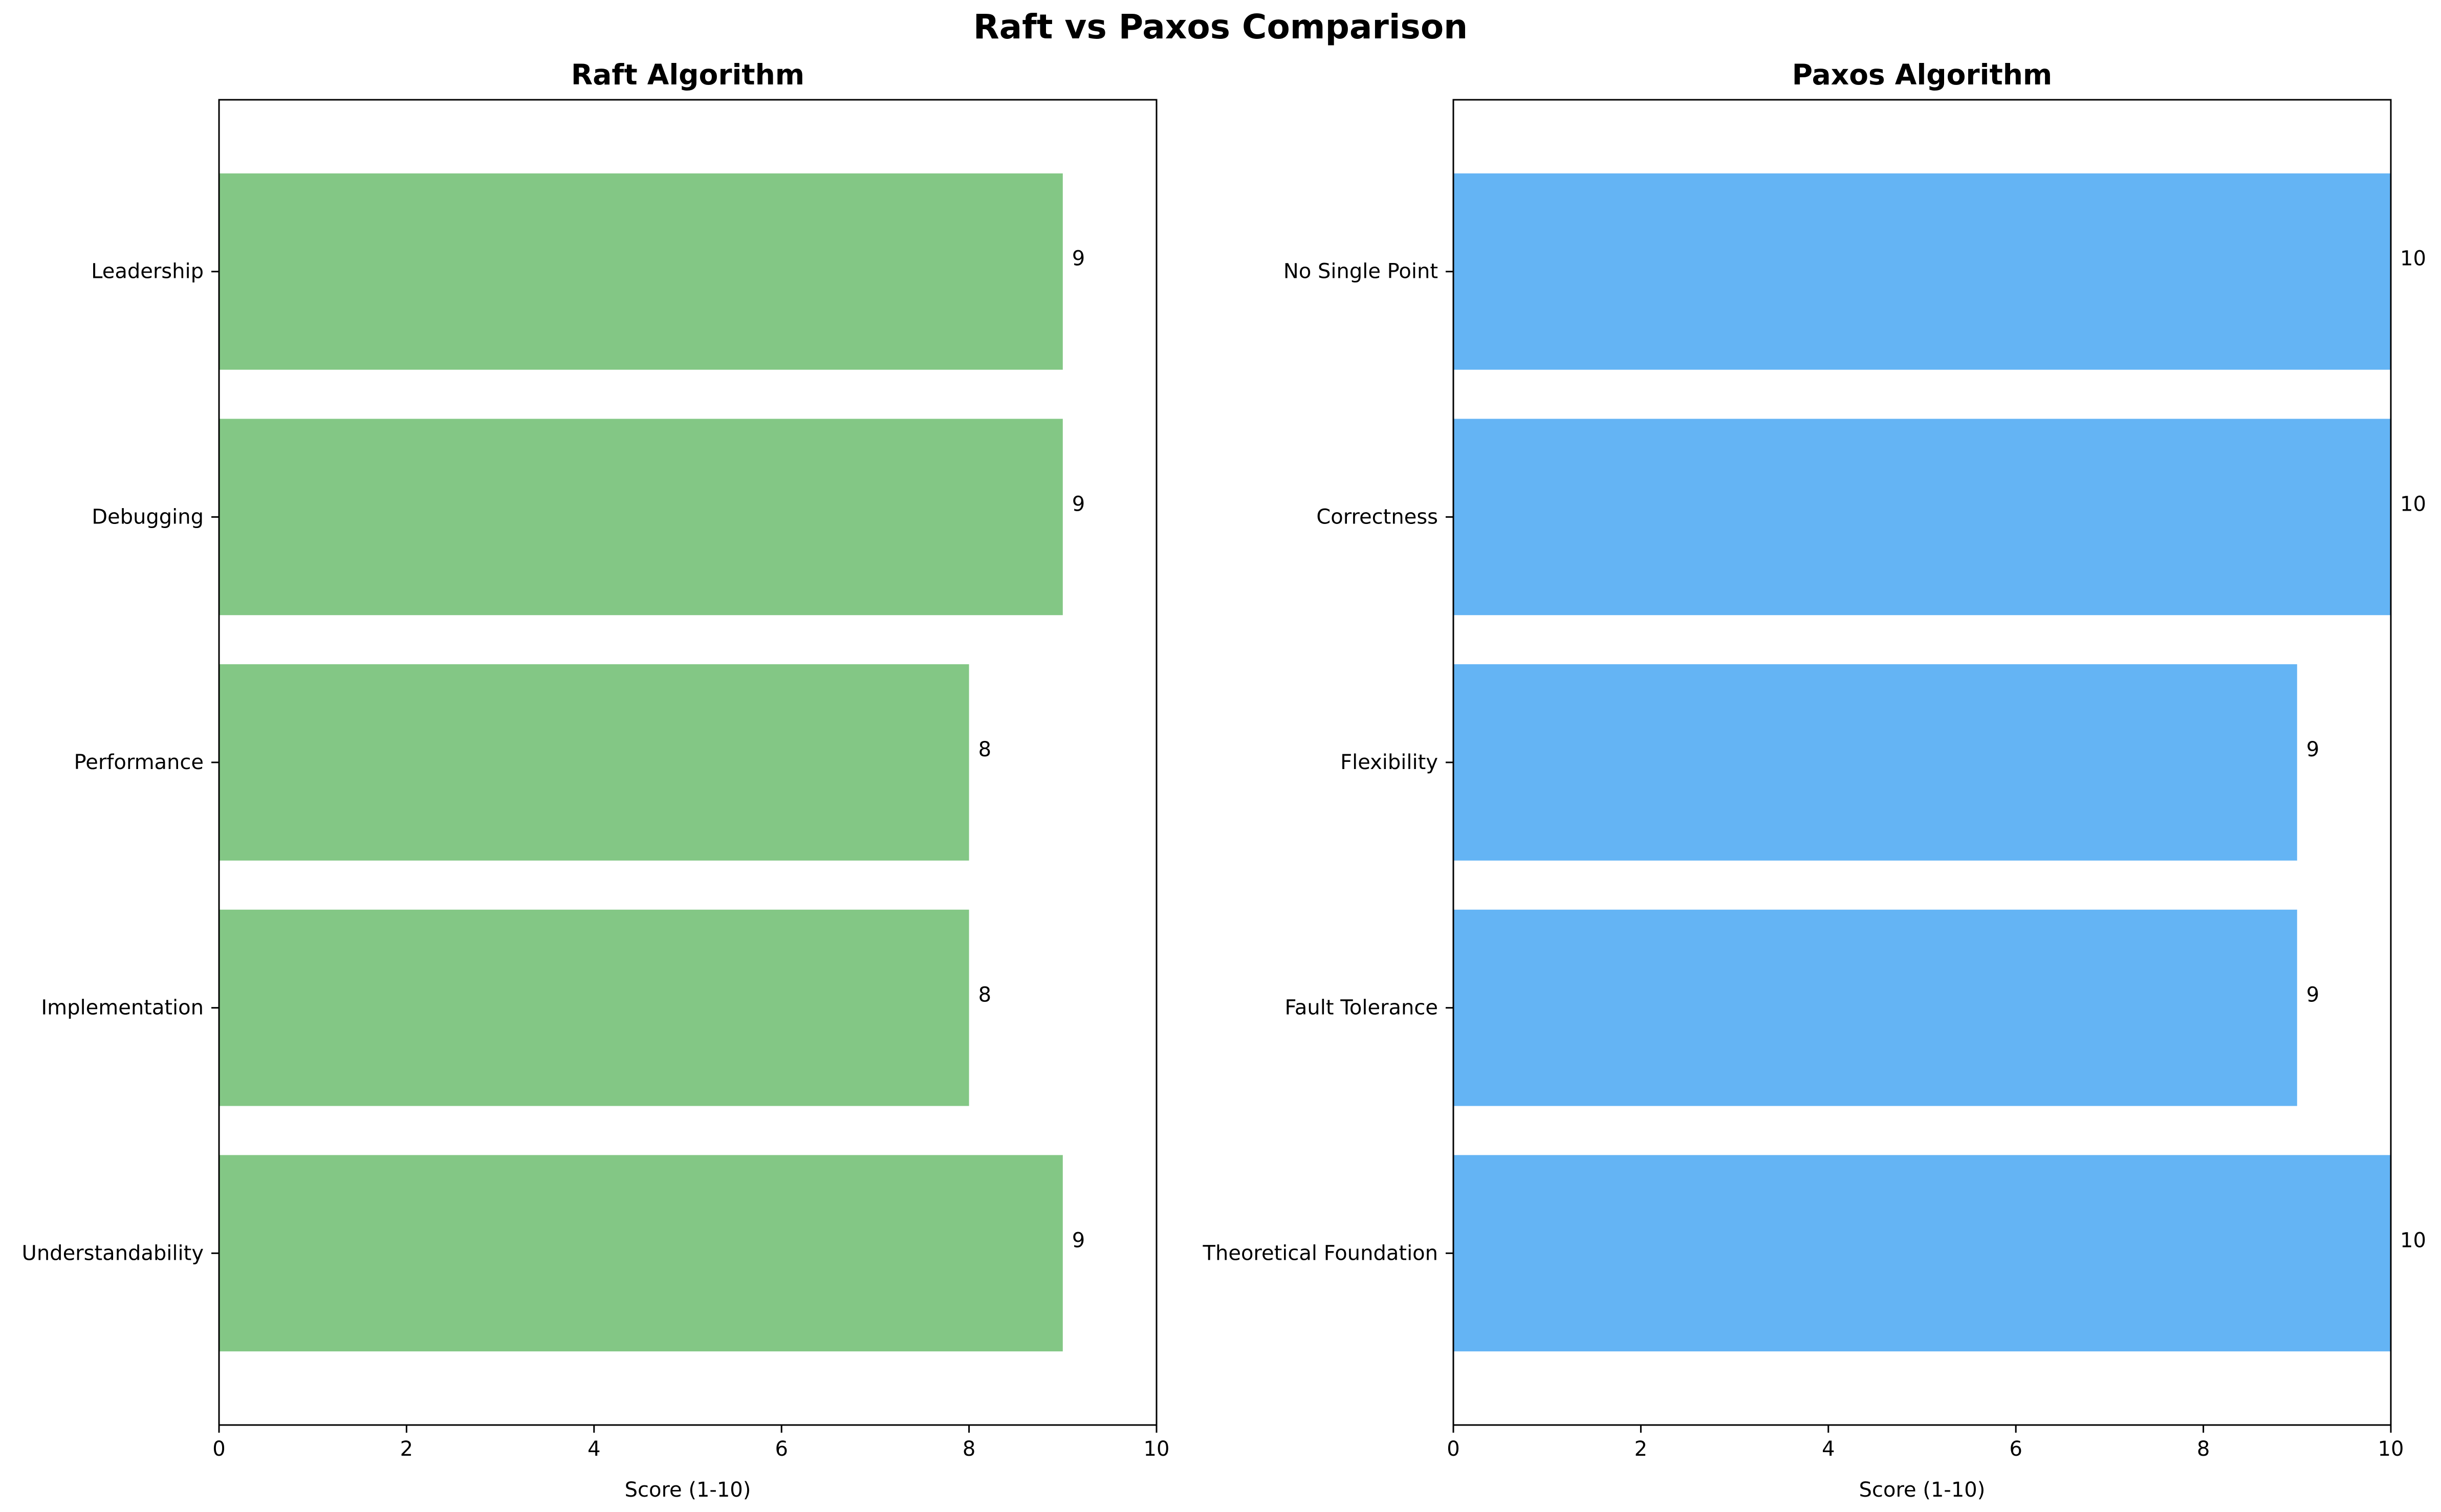  I want to click on y-tick-label: Performance, so click(139, 762).